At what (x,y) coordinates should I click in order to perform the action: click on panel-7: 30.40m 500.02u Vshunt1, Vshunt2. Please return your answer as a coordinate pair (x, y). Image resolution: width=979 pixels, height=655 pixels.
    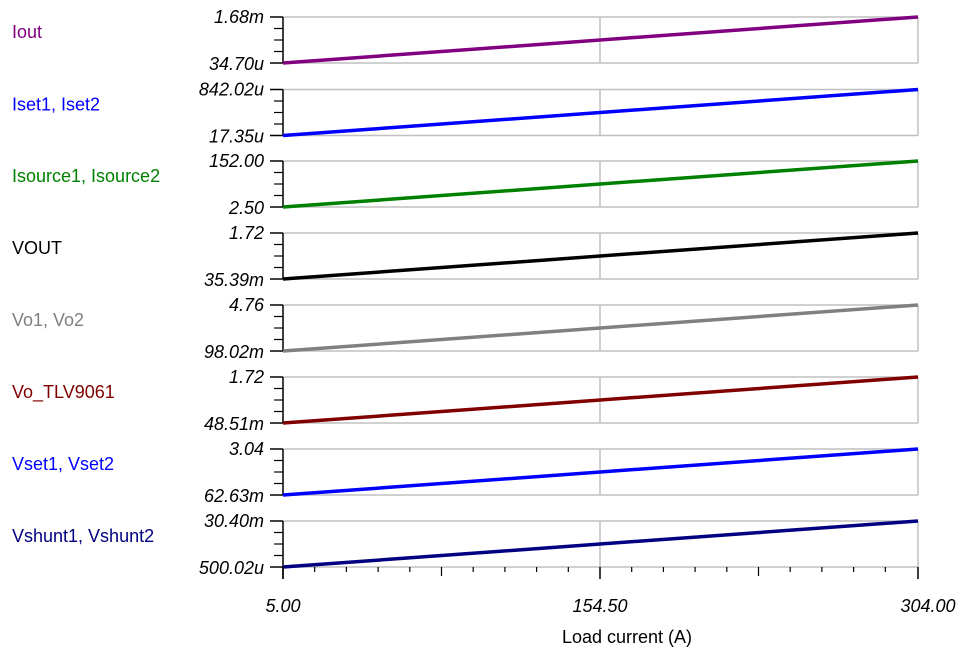
    Looking at the image, I should click on (465, 545).